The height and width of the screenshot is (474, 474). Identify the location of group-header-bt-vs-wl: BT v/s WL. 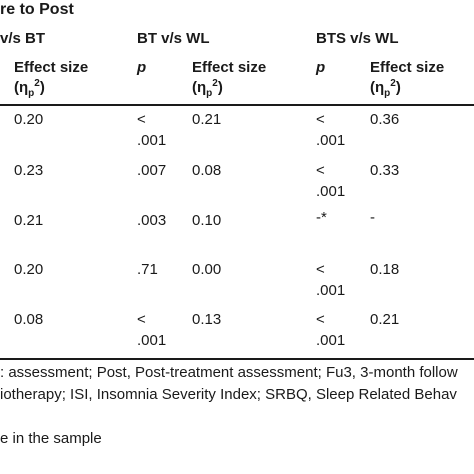
(173, 38).